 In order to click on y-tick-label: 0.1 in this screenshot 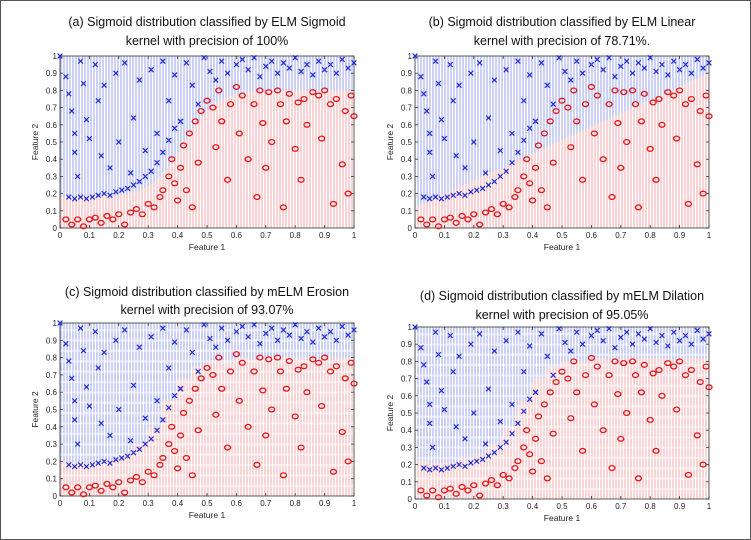, I will do `click(52, 211)`.